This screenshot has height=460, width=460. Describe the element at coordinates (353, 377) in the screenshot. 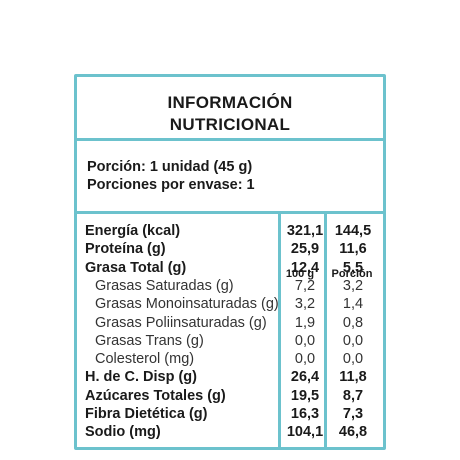

I see `nutrient-value-portion: 11,8` at that location.